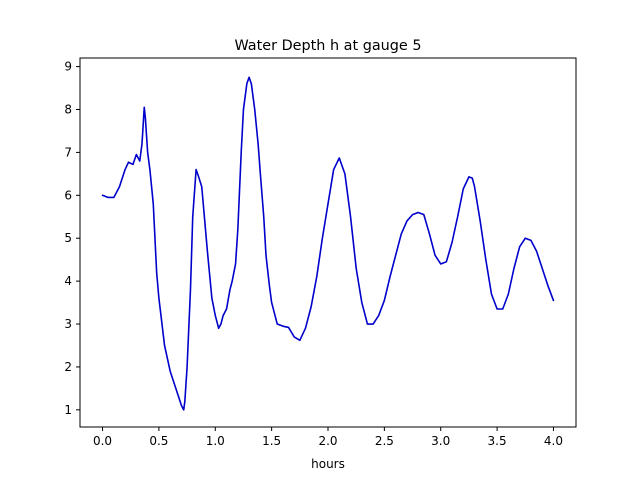 This screenshot has width=640, height=485. What do you see at coordinates (102, 441) in the screenshot?
I see `x-tick-label: 0.0` at bounding box center [102, 441].